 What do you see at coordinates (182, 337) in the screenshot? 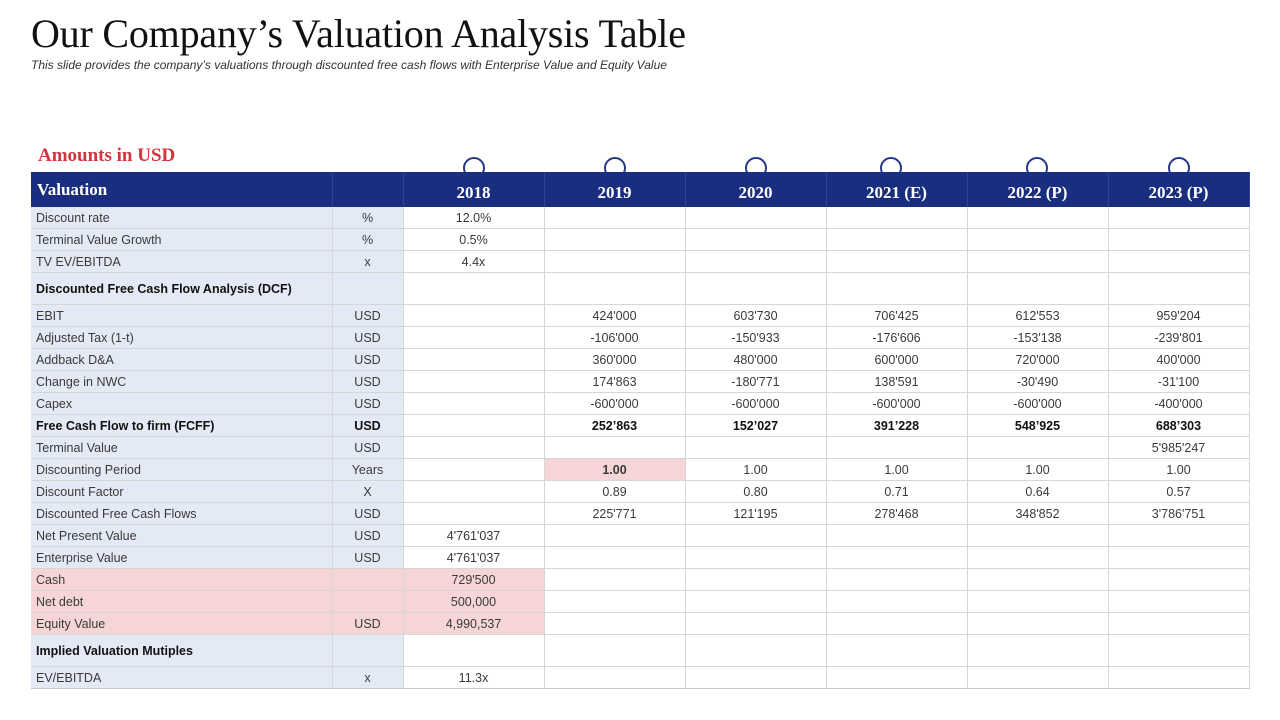
I see `row-label: Adjusted Tax (1-t)` at bounding box center [182, 337].